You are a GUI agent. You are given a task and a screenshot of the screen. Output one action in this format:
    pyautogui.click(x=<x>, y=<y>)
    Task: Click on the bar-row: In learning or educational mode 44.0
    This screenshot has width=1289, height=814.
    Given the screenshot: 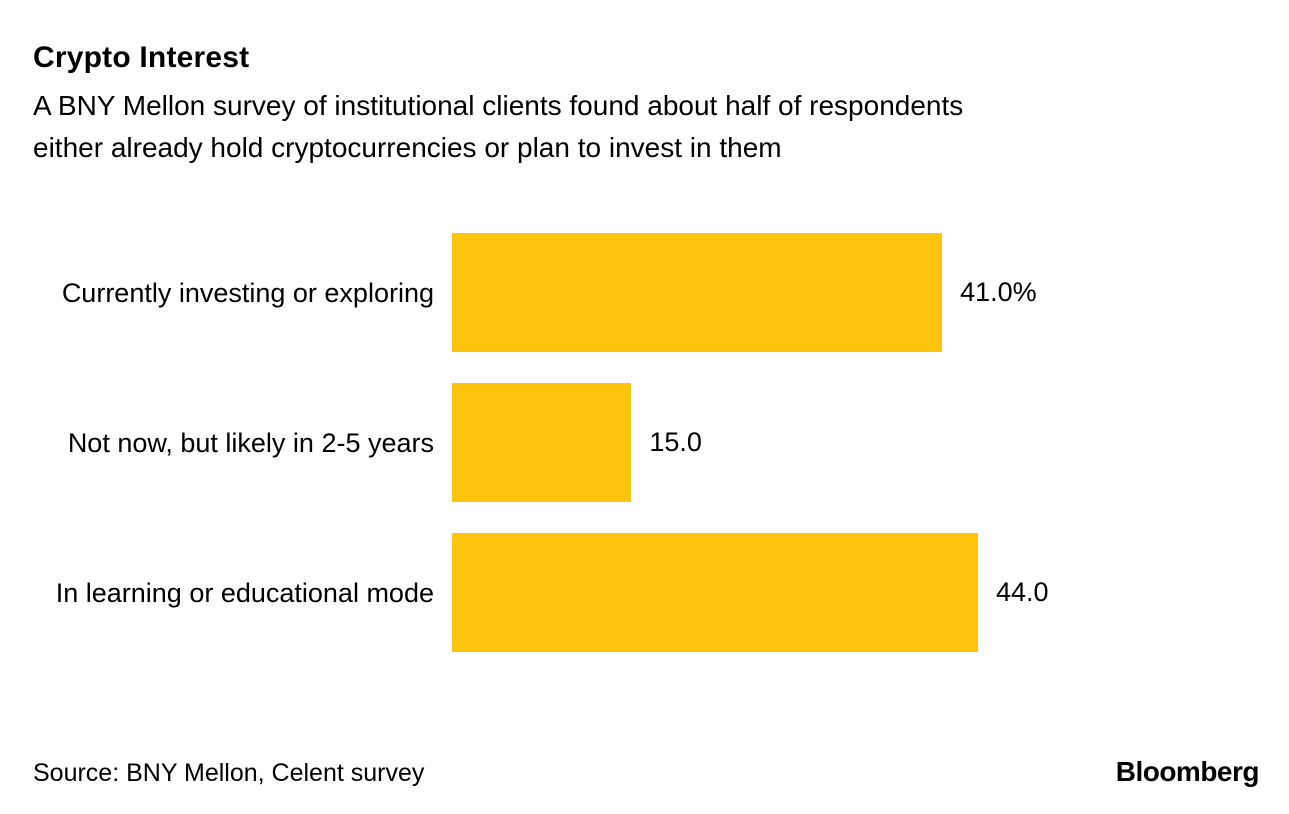 What is the action you would take?
    pyautogui.click(x=644, y=592)
    